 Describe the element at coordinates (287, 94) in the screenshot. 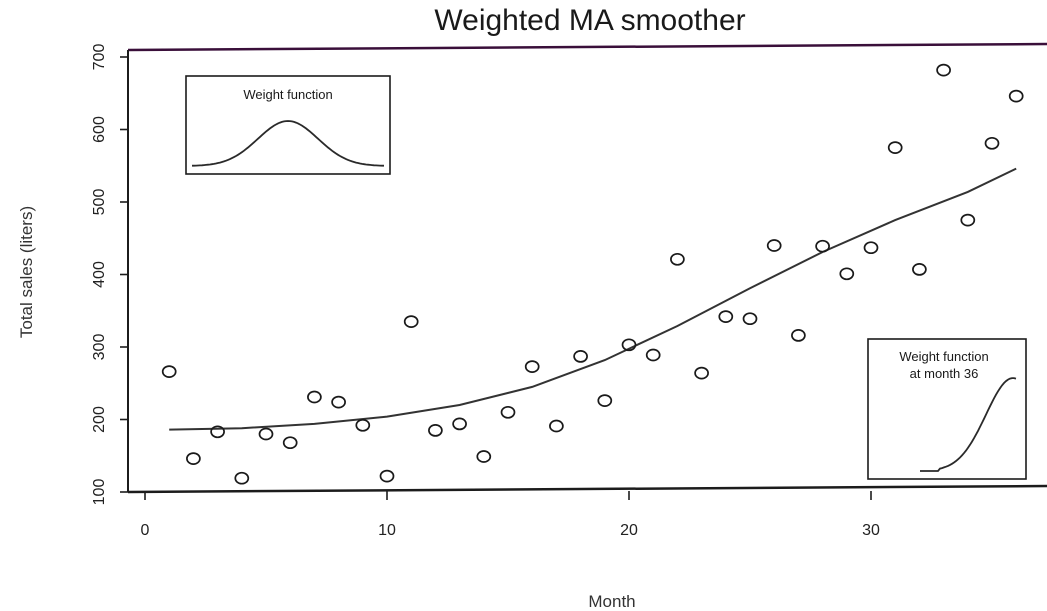

I see `inset-title: Weight function` at that location.